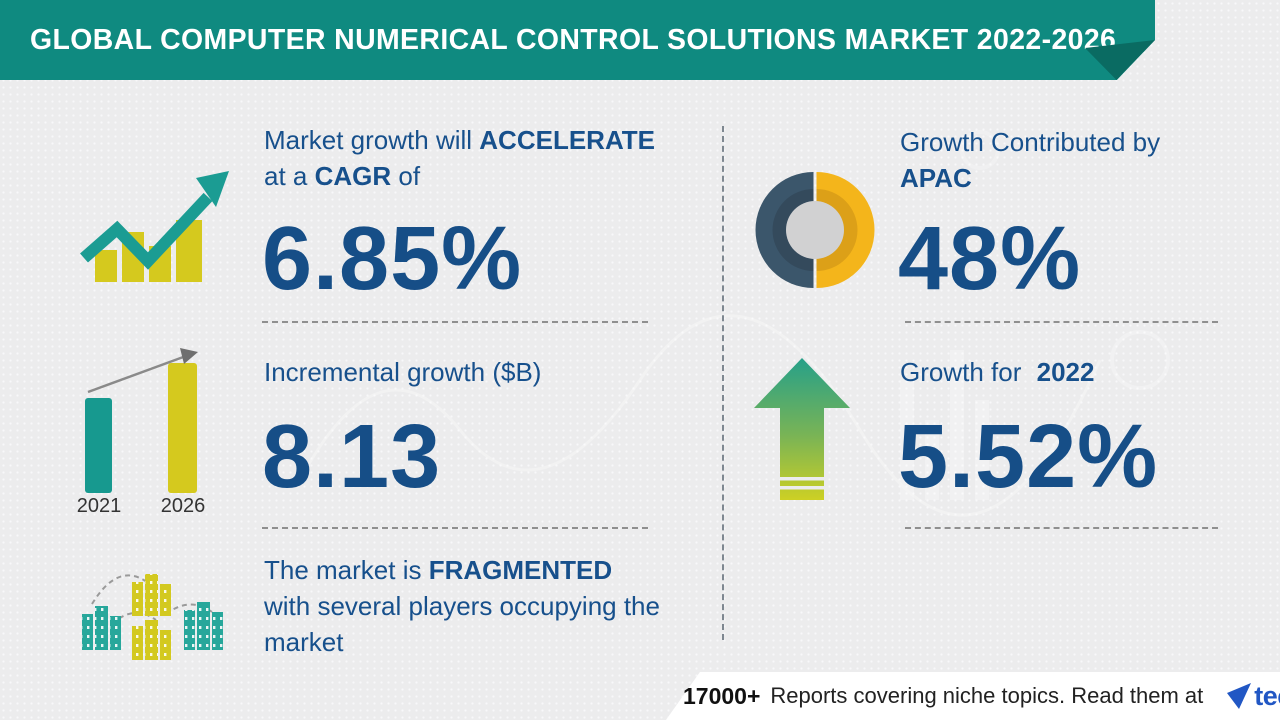  What do you see at coordinates (352, 457) in the screenshot?
I see `incremental-growth-value: 8.13` at bounding box center [352, 457].